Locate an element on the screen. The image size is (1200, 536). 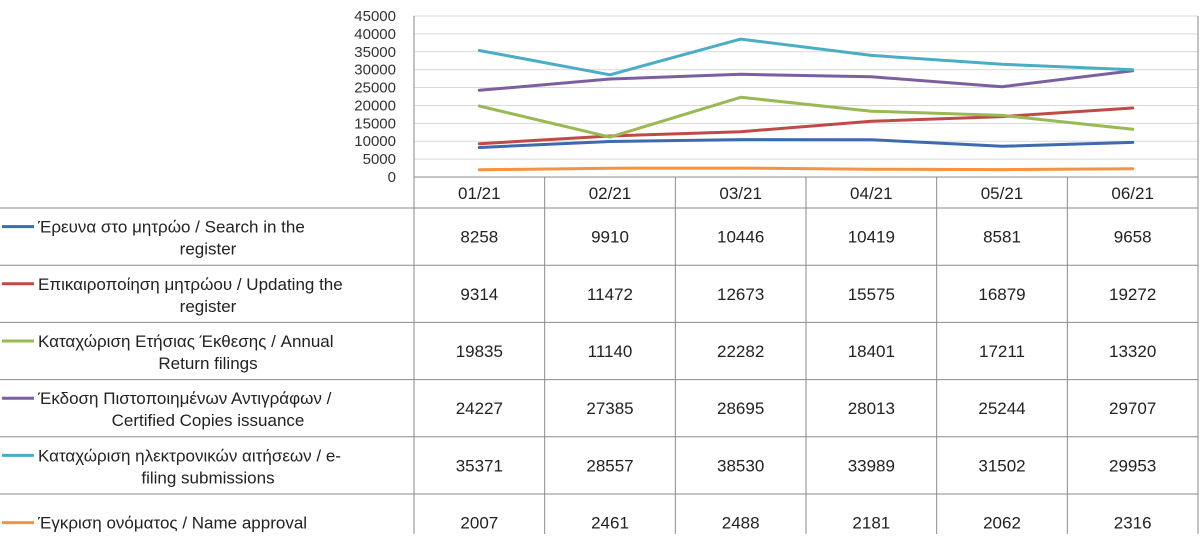
category-header: 05/21 is located at coordinates (1002, 193).